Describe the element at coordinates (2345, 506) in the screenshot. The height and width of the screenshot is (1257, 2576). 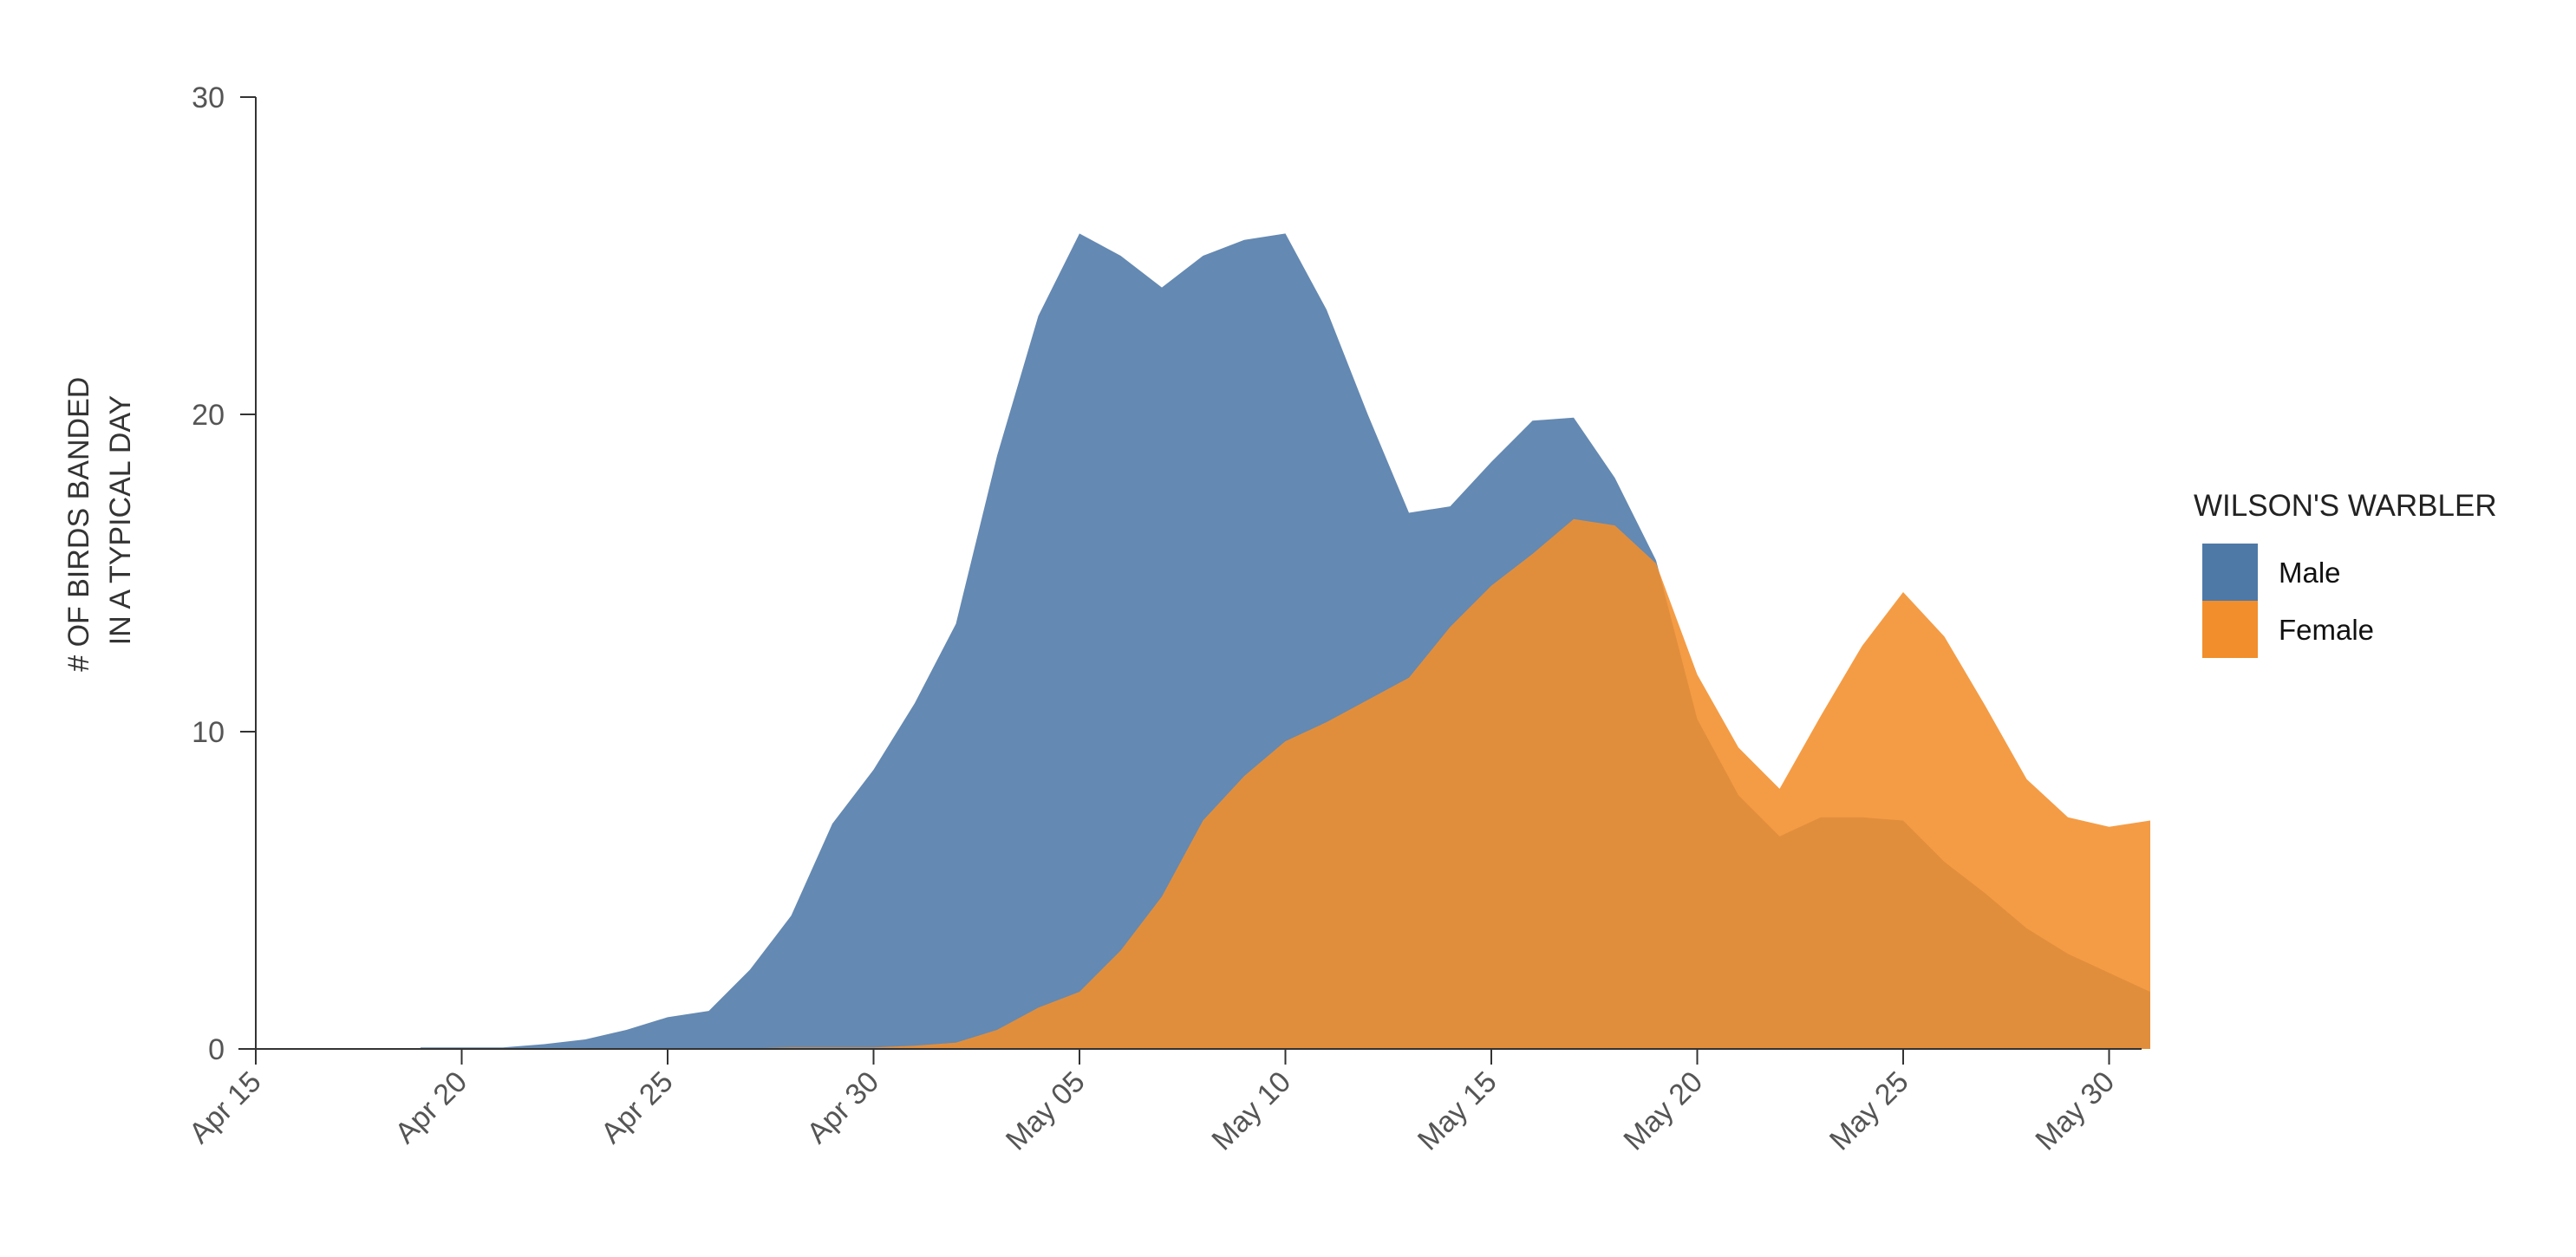
I see `legend-title: WILSON'S WARBLER` at that location.